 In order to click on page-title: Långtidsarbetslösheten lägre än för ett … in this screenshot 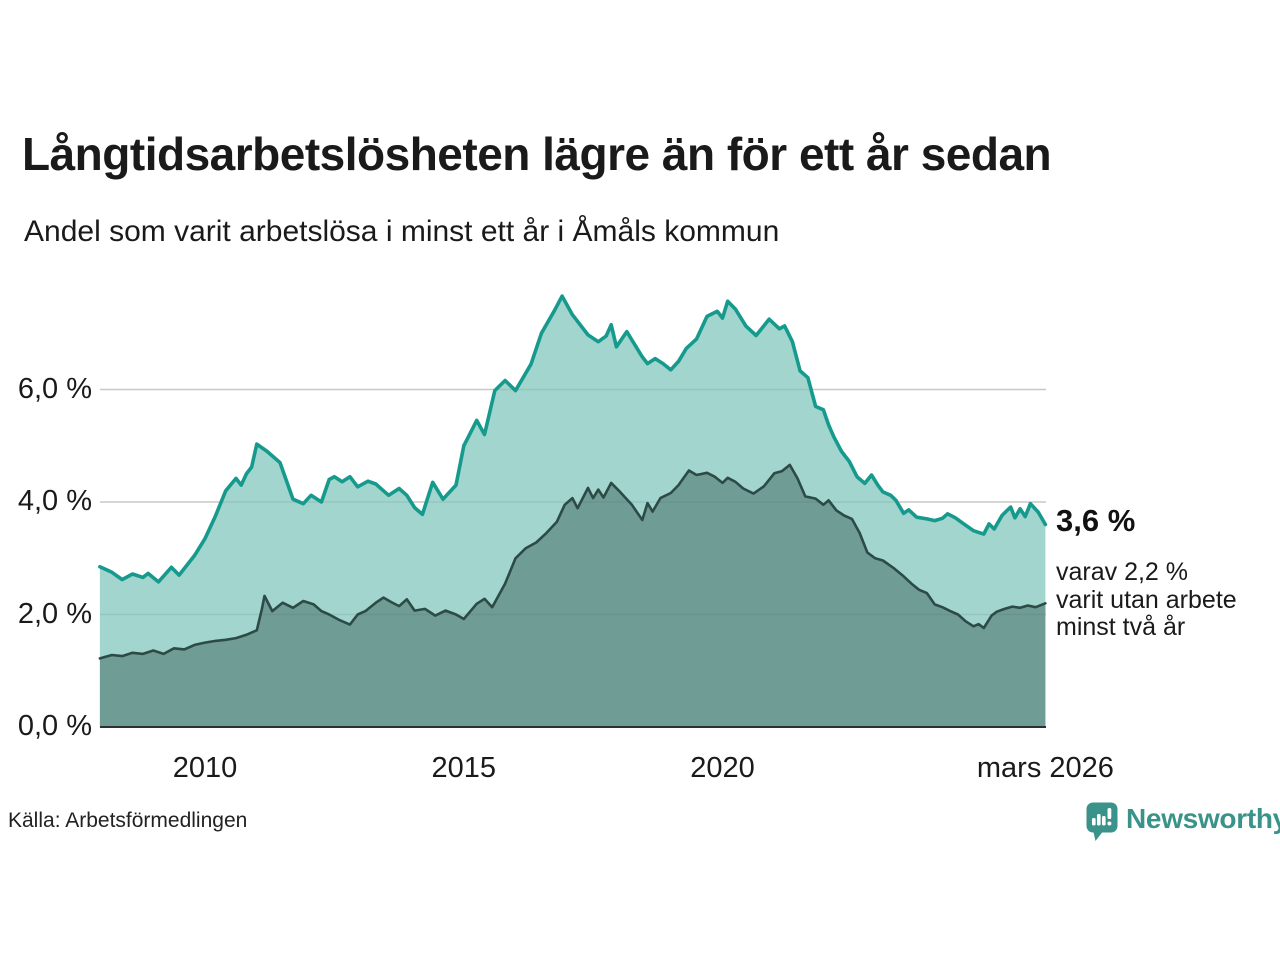, I will do `click(537, 154)`.